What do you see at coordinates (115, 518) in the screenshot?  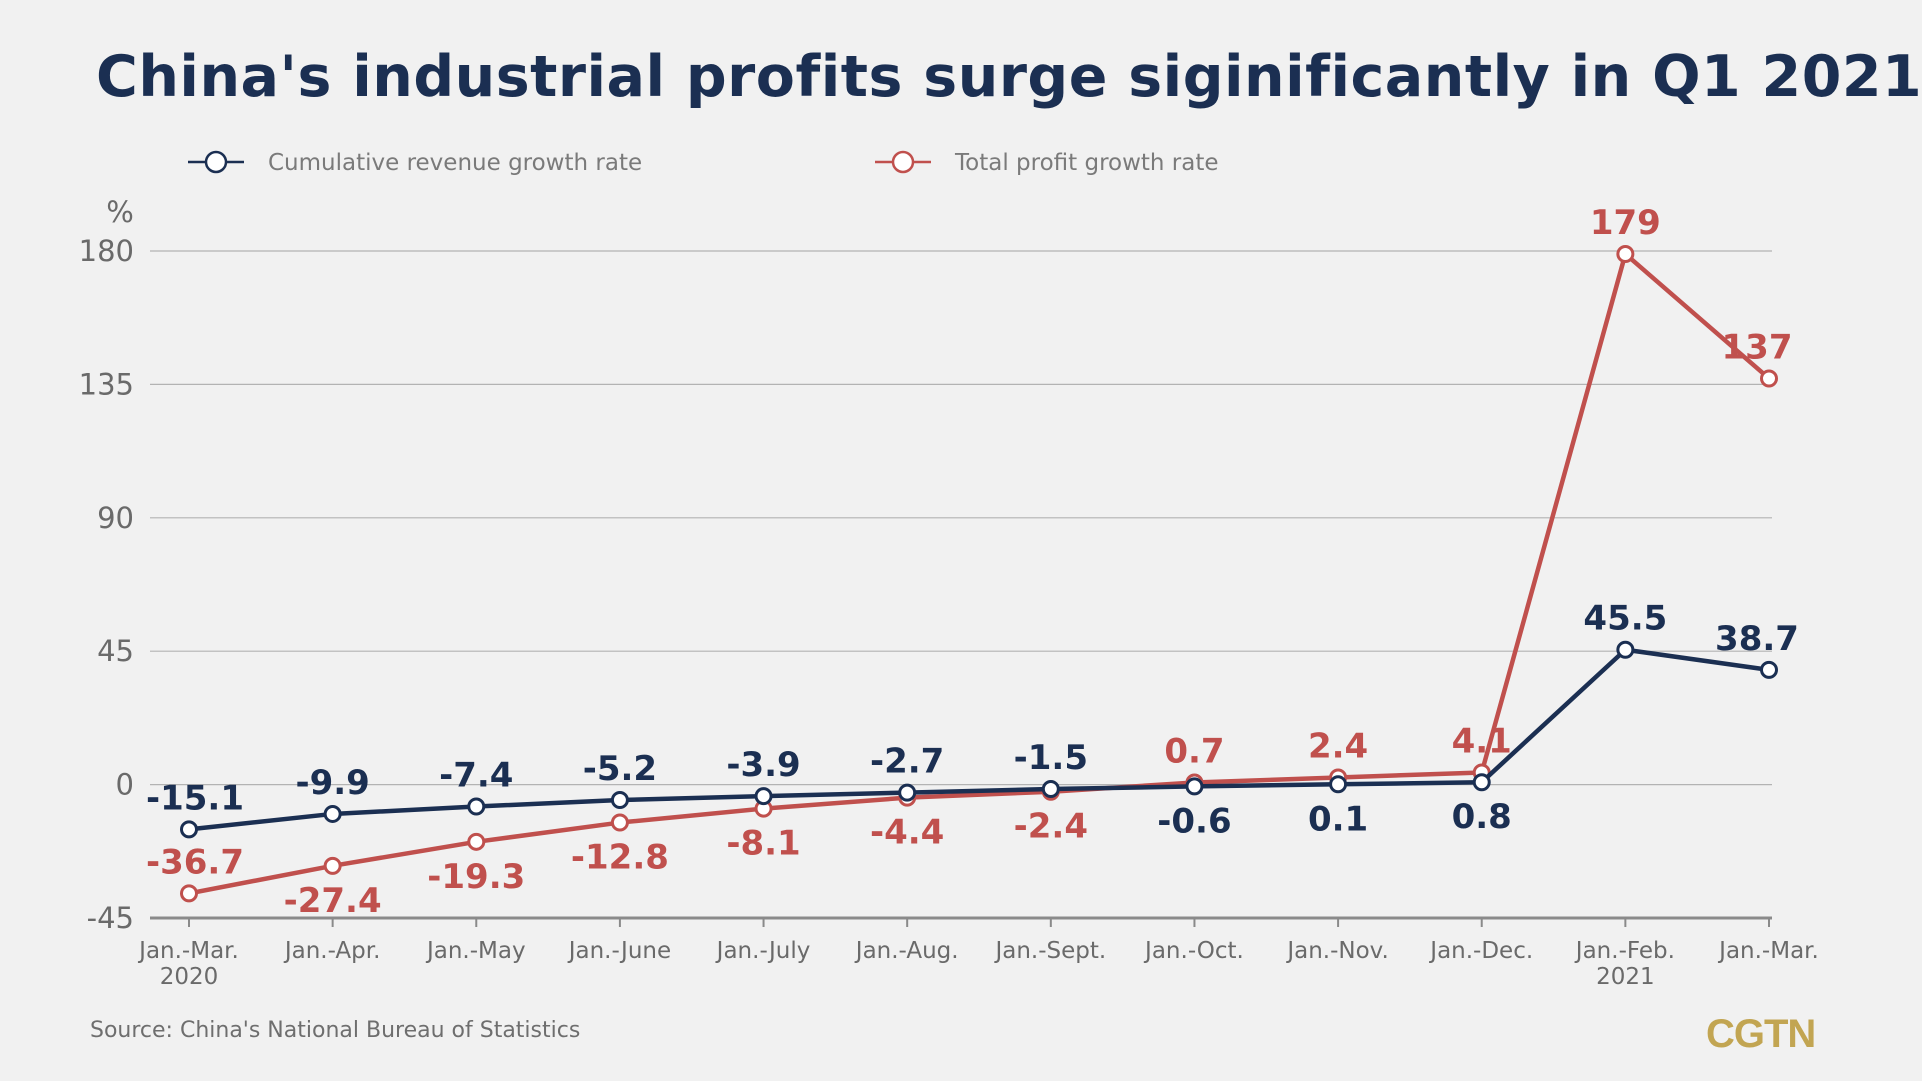 I see `y-tick-label: 90` at bounding box center [115, 518].